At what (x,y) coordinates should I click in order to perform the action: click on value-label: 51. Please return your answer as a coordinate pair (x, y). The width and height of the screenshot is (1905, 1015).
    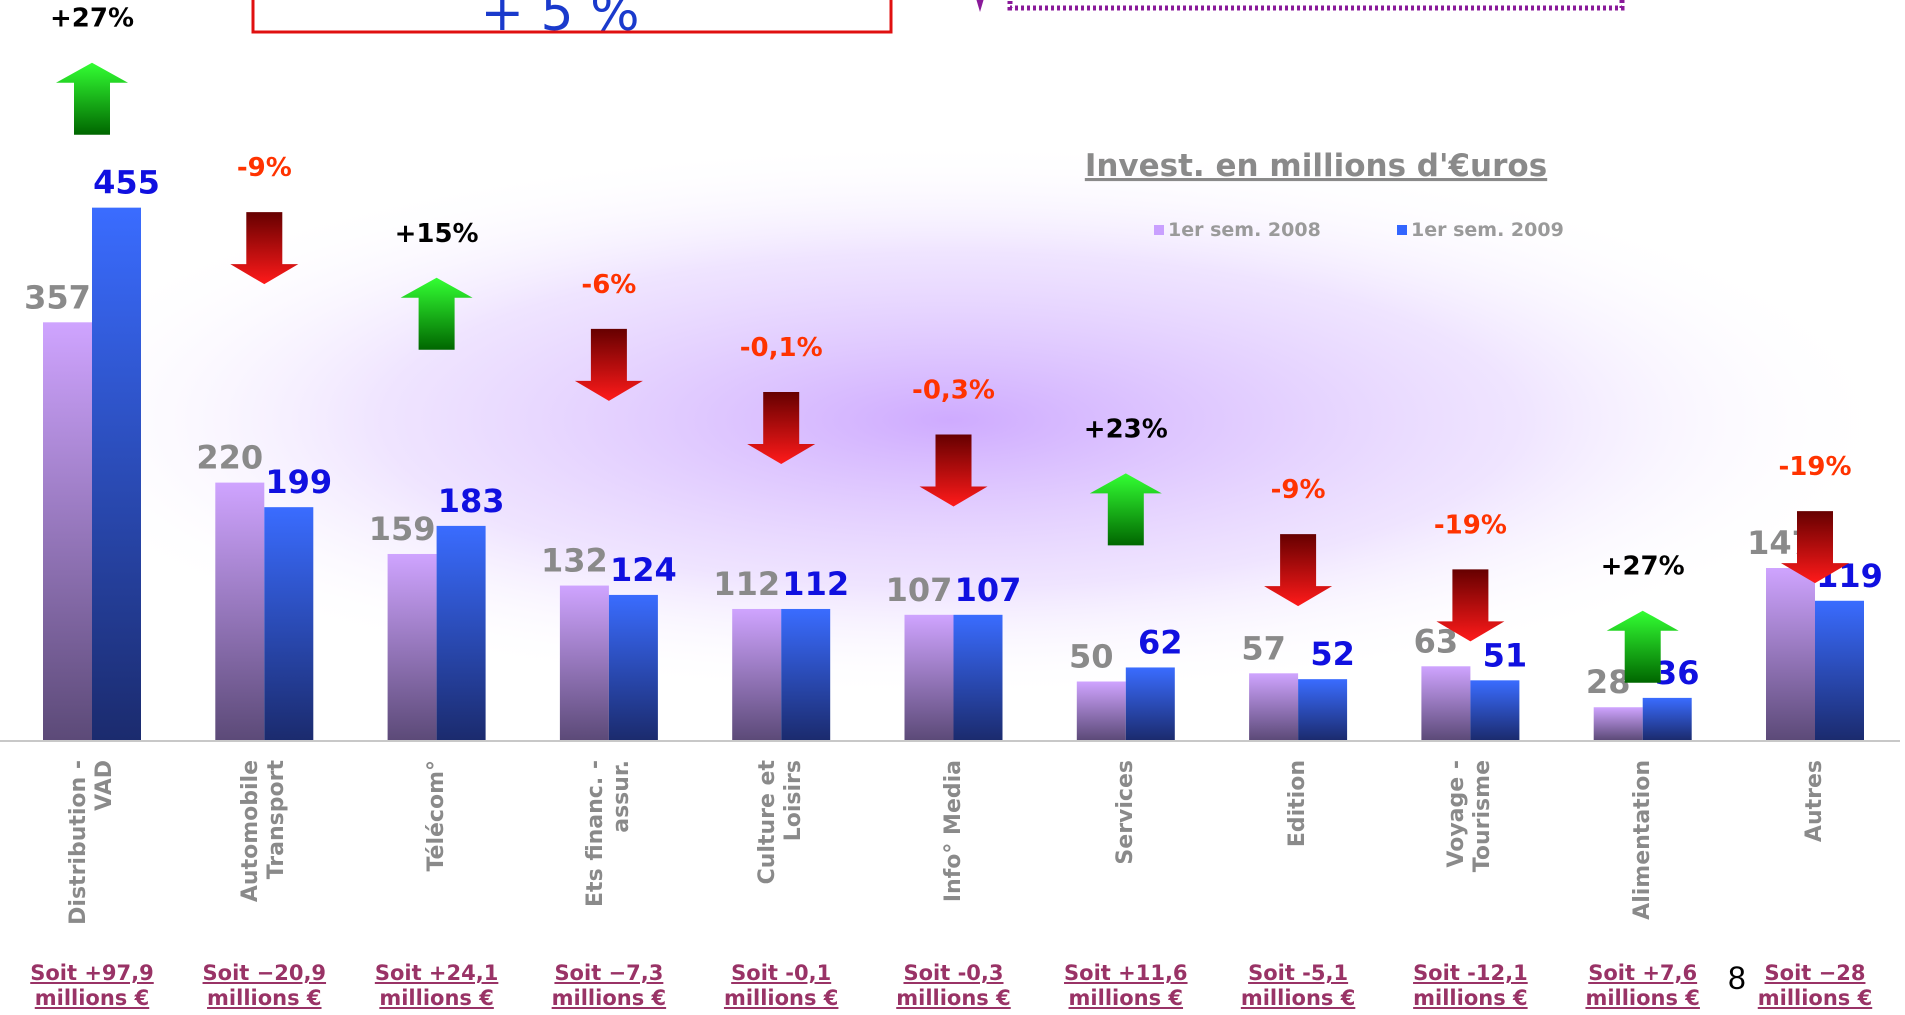
    Looking at the image, I should click on (1505, 655).